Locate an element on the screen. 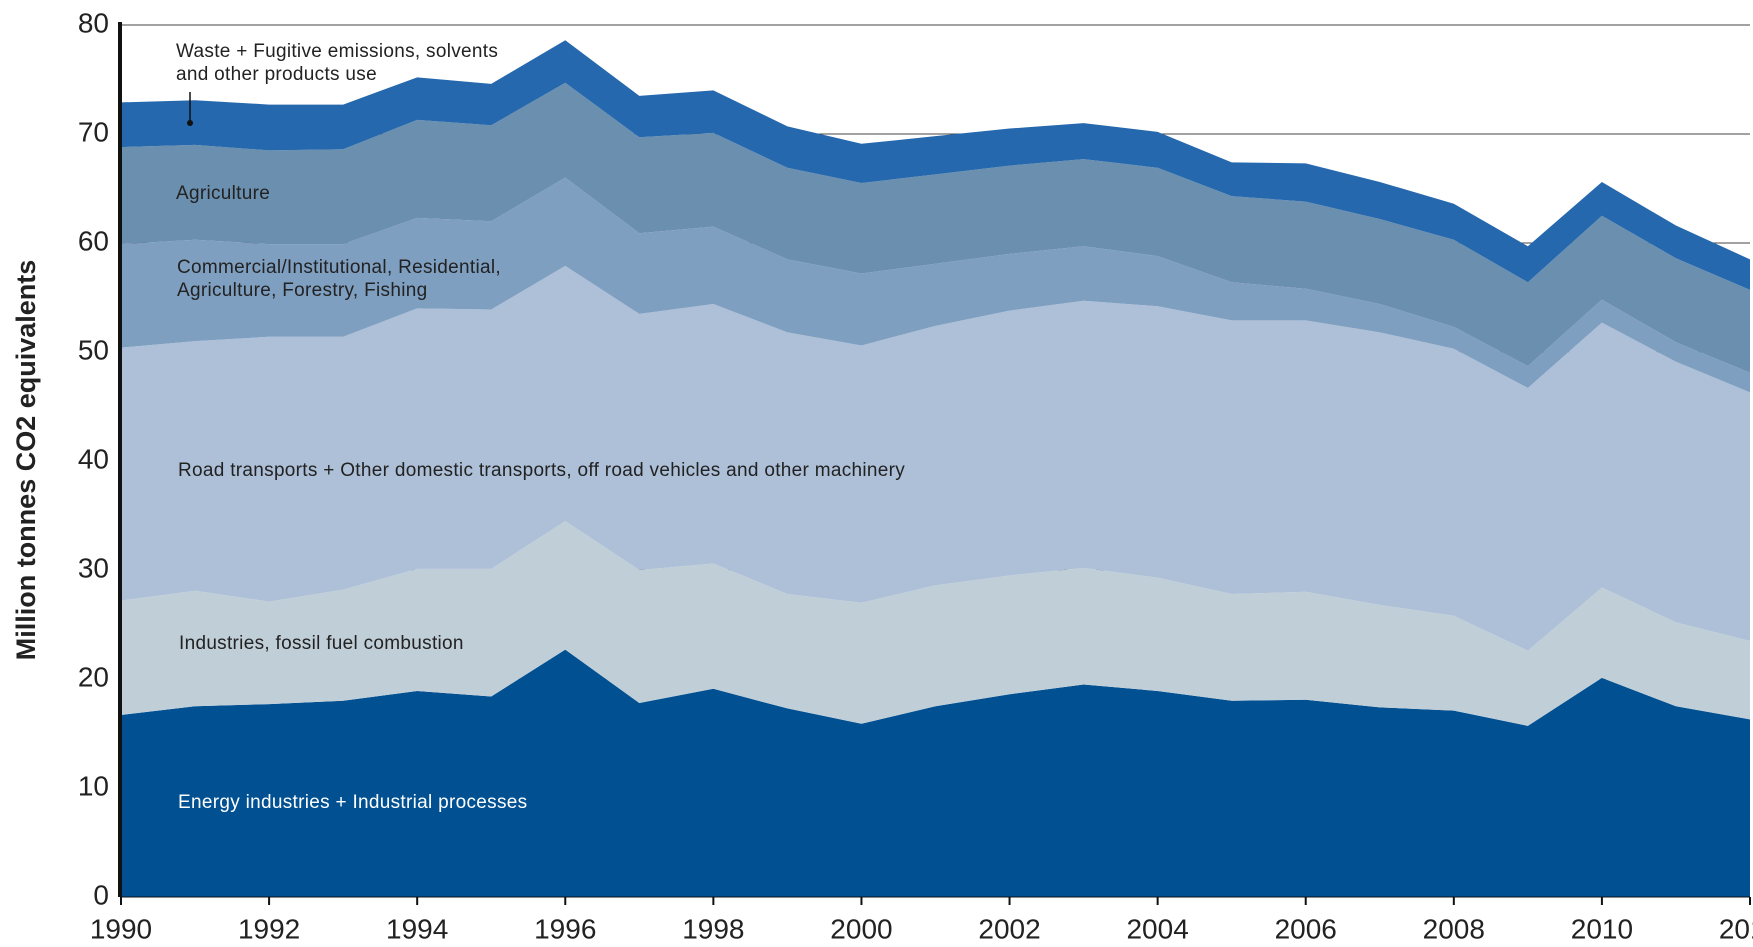 The height and width of the screenshot is (947, 1753). x-tick-label: 1996 is located at coordinates (565, 928).